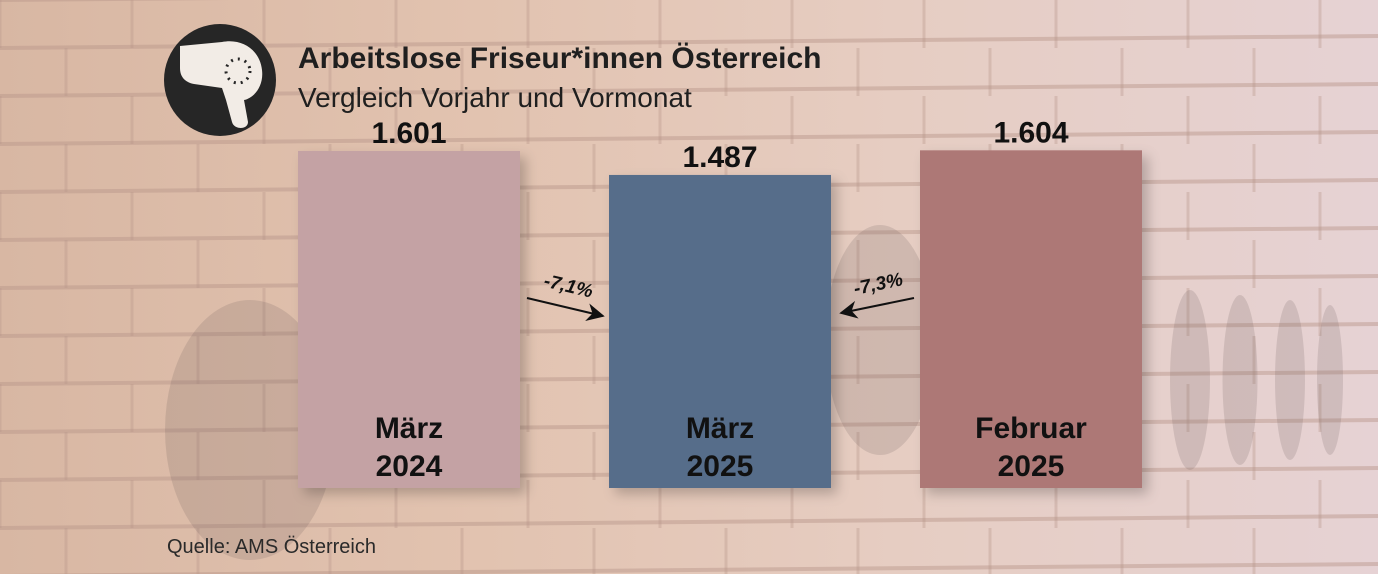  Describe the element at coordinates (271, 547) in the screenshot. I see `source-note: Quelle: AMS Österreich` at that location.